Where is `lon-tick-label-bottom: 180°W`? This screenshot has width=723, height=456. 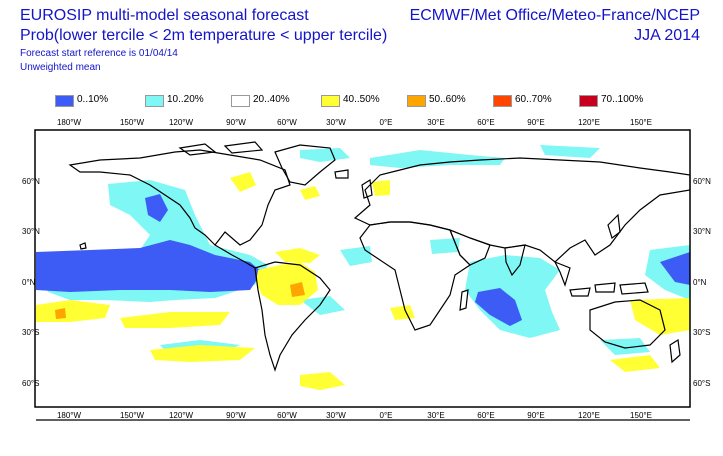 lon-tick-label-bottom: 180°W is located at coordinates (69, 415).